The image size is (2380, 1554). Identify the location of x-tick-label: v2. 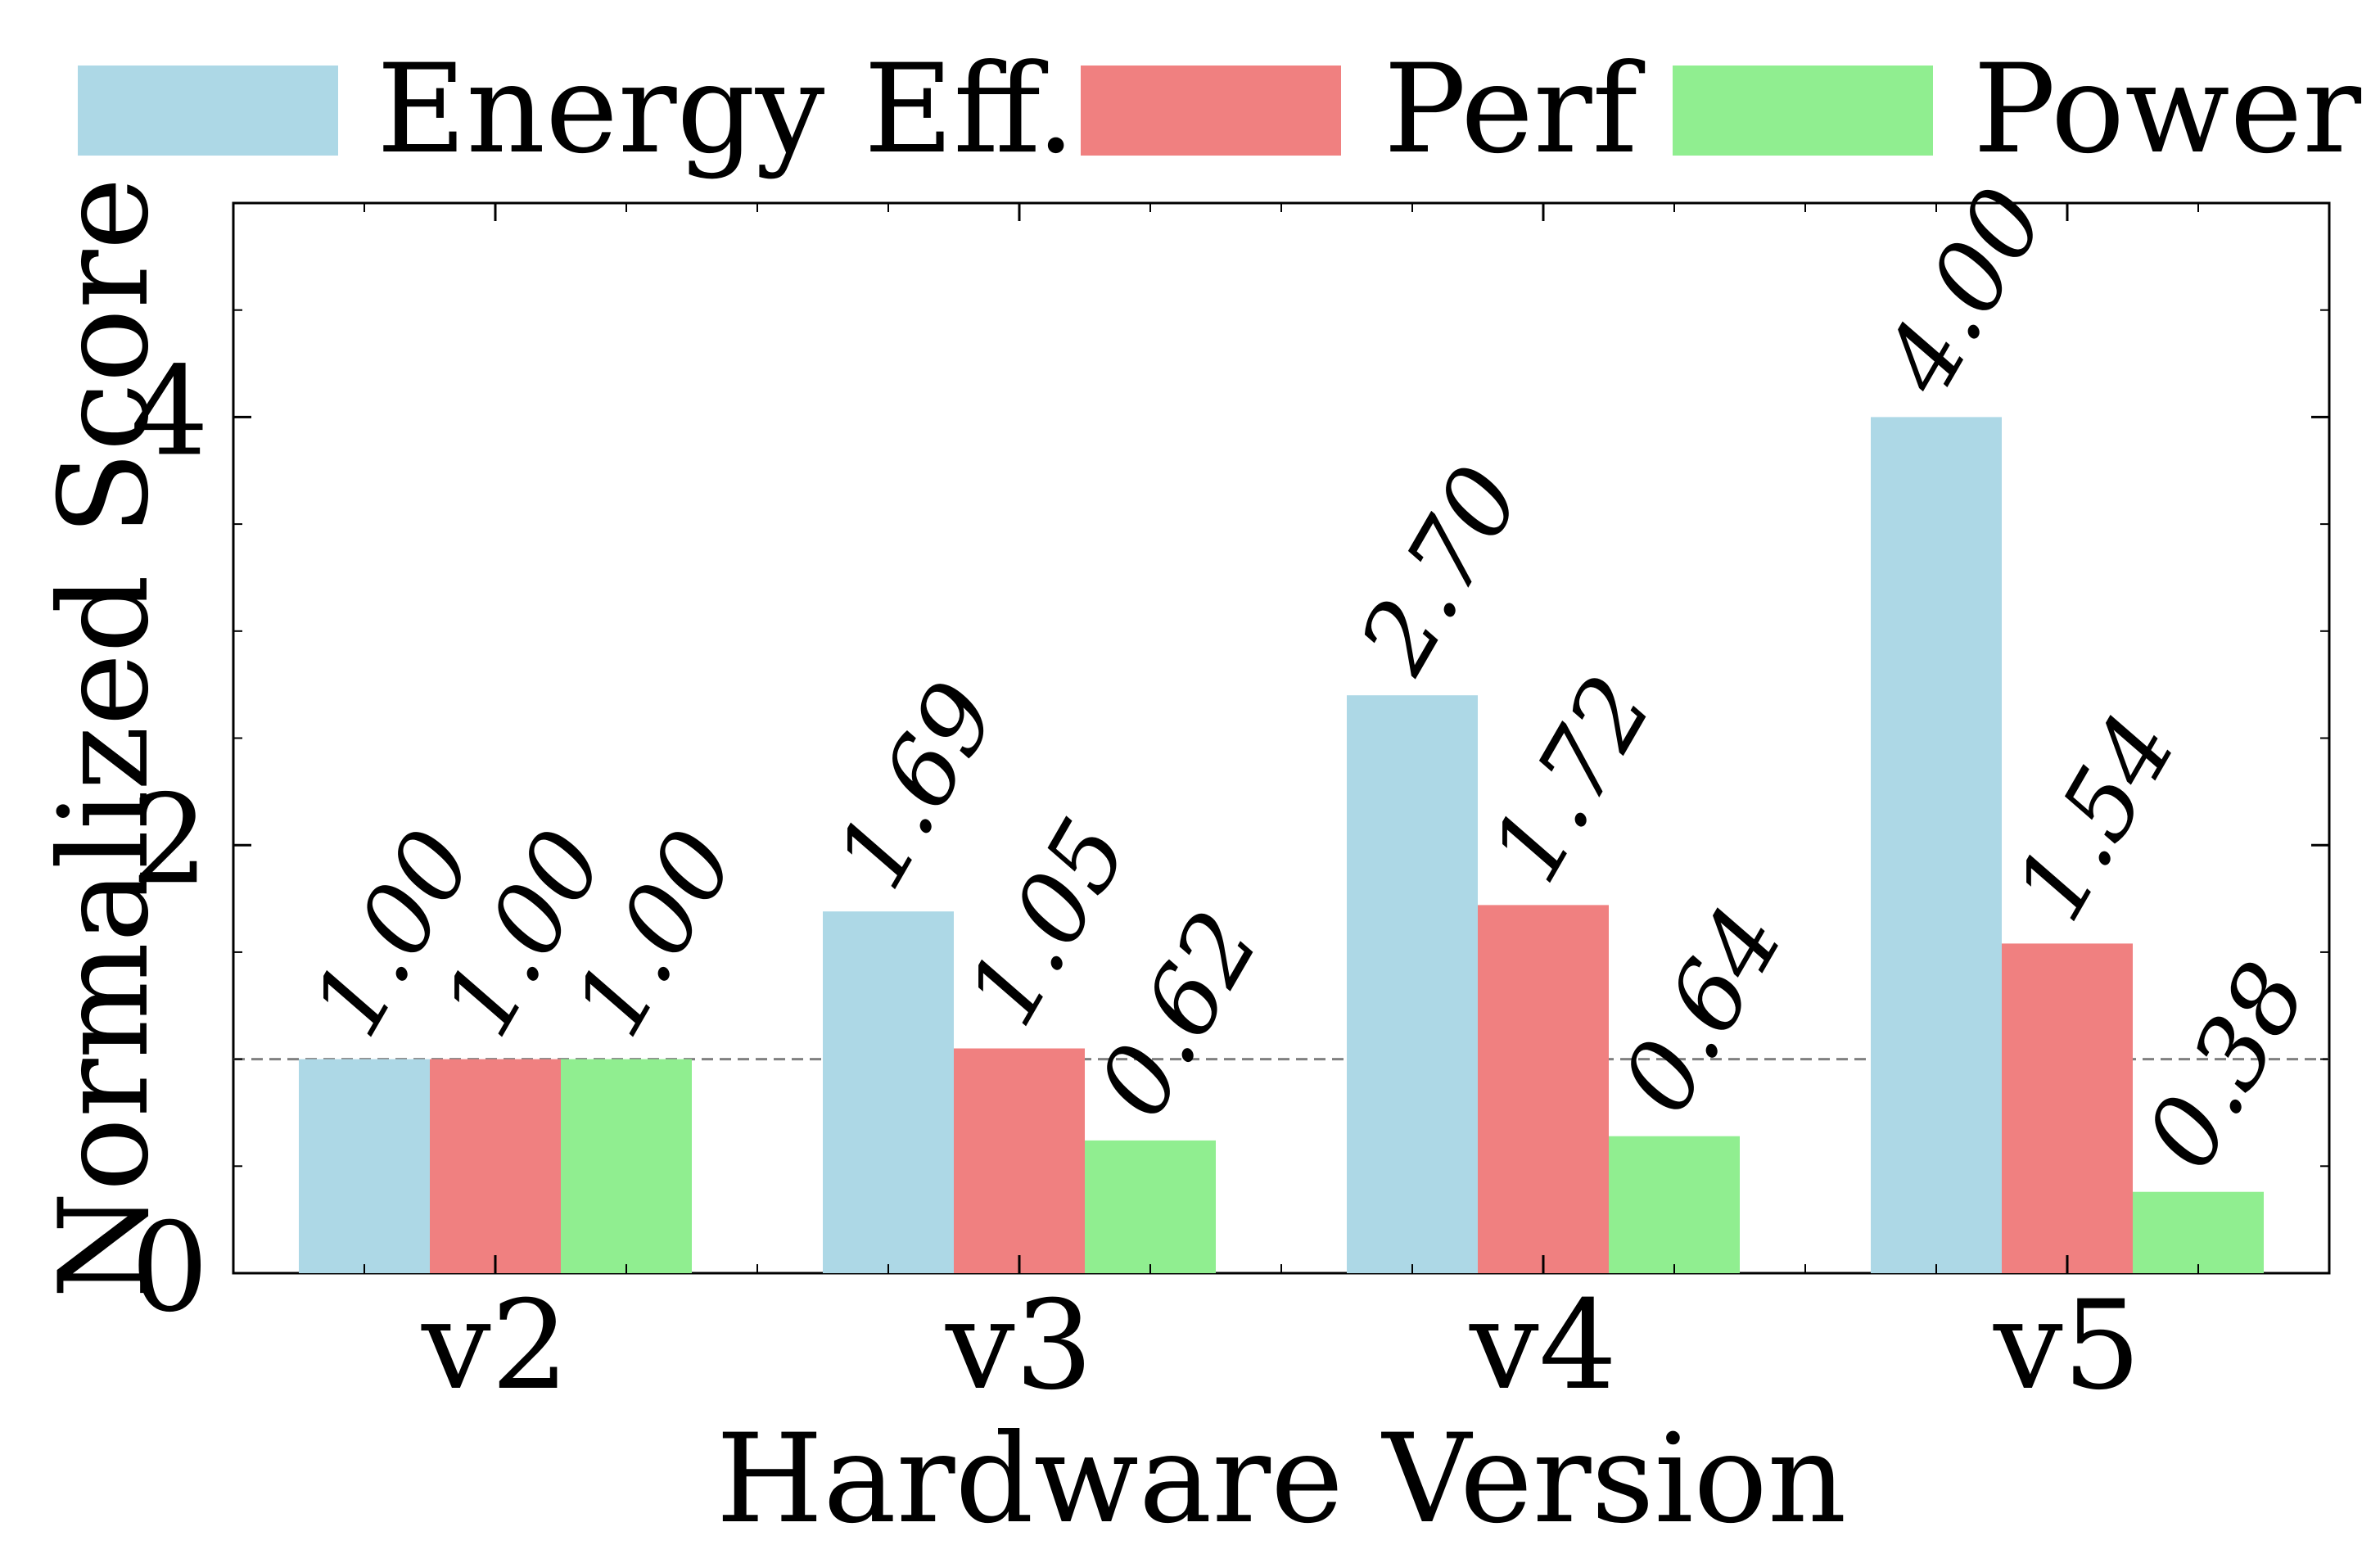
(495, 1346).